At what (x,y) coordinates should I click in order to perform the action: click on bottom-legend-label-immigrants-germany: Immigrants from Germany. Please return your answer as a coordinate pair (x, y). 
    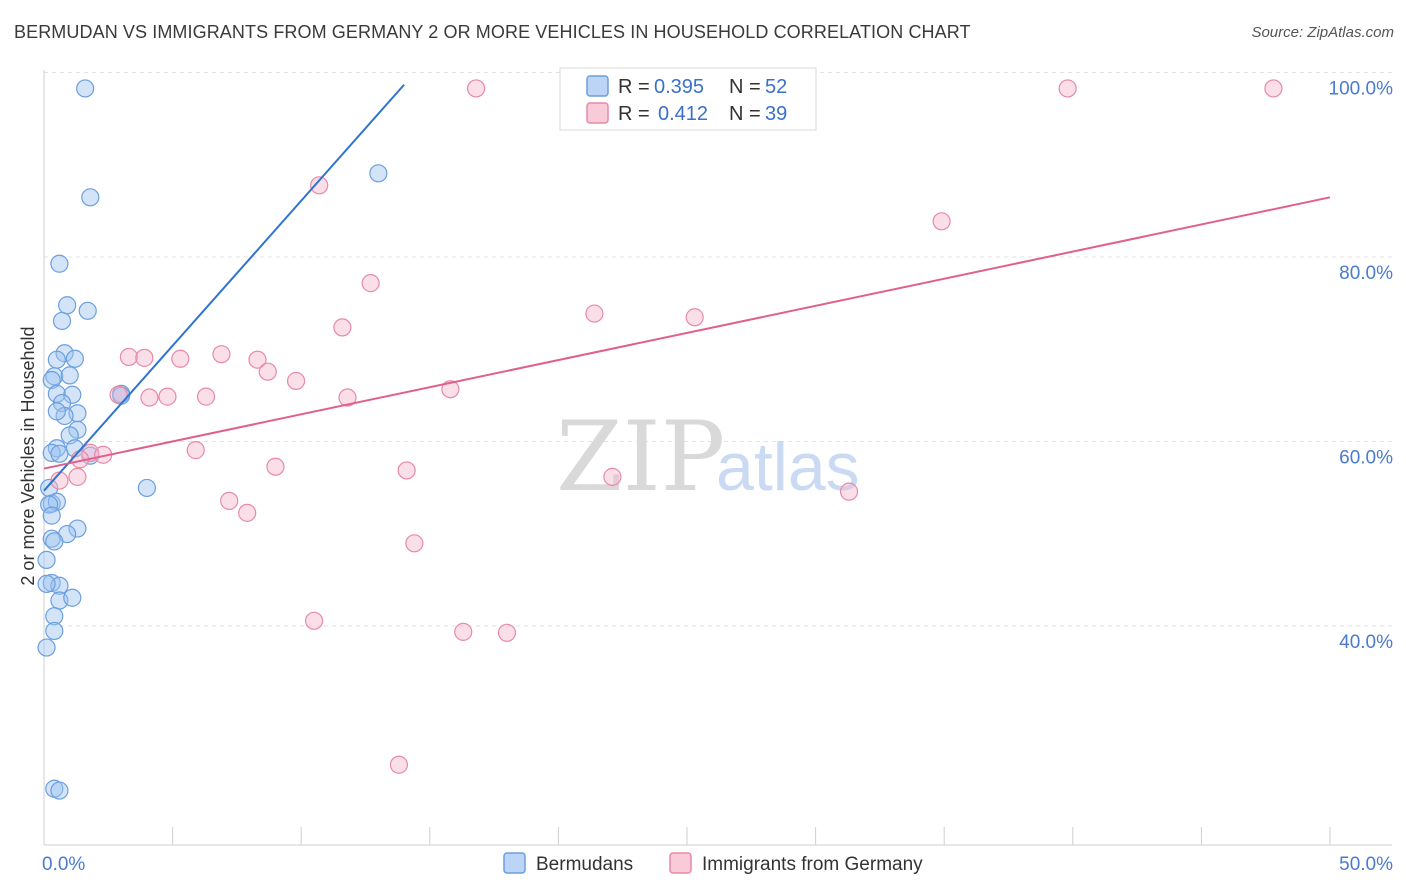
    Looking at the image, I should click on (812, 864).